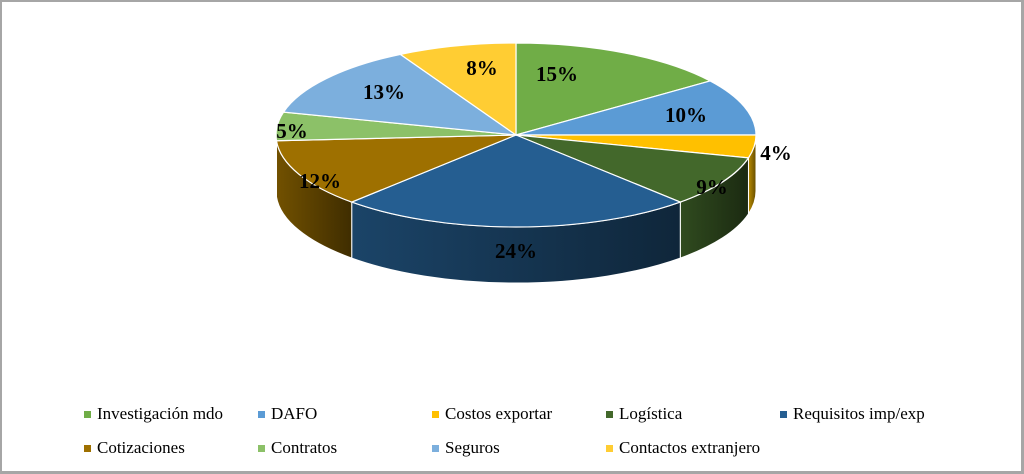 Image resolution: width=1024 pixels, height=474 pixels. What do you see at coordinates (304, 447) in the screenshot?
I see `legend-label: Contratos` at bounding box center [304, 447].